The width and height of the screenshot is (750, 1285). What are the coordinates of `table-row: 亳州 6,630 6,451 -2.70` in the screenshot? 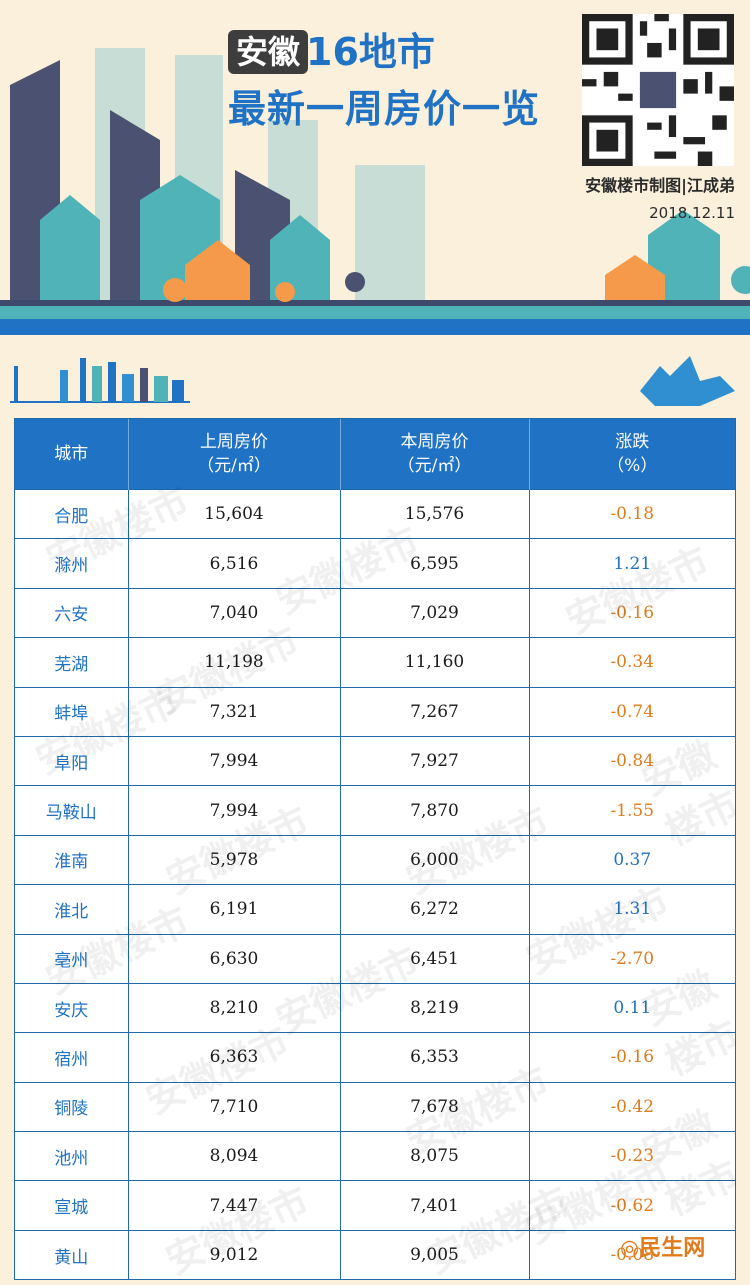 It's located at (375, 958).